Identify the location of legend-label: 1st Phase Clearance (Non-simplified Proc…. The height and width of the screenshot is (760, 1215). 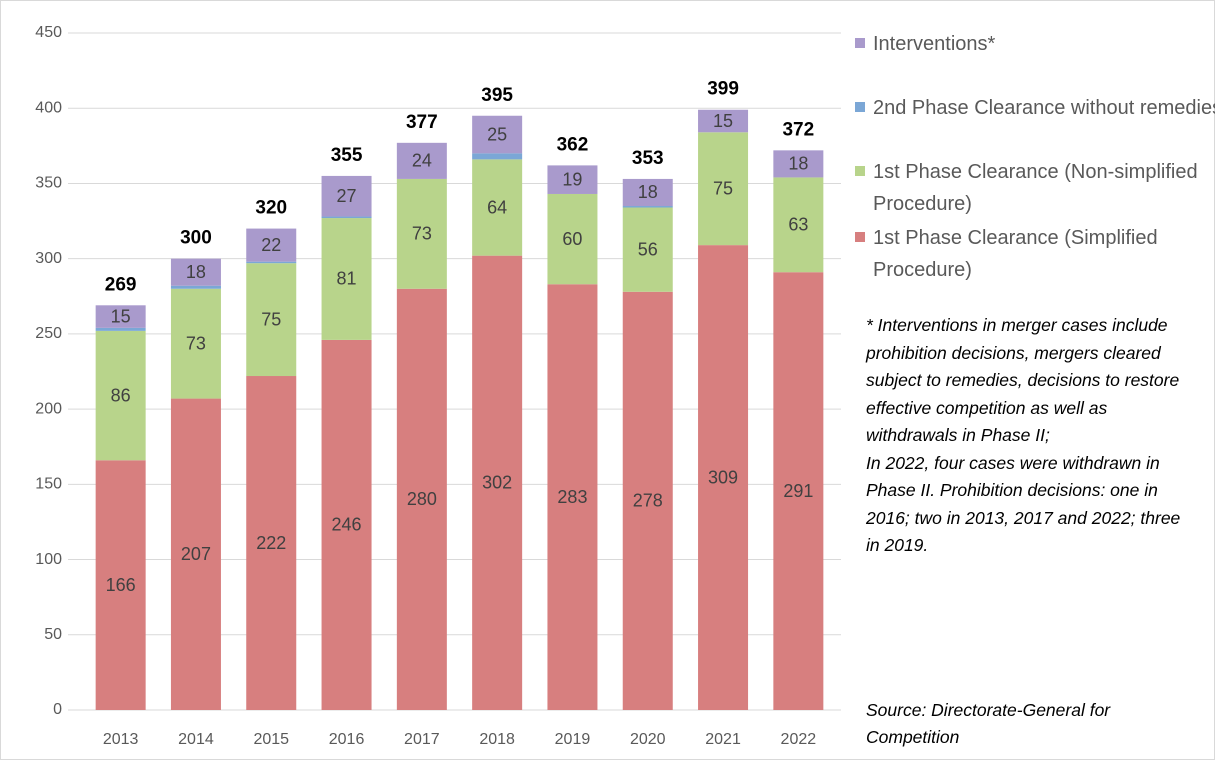
(1035, 188).